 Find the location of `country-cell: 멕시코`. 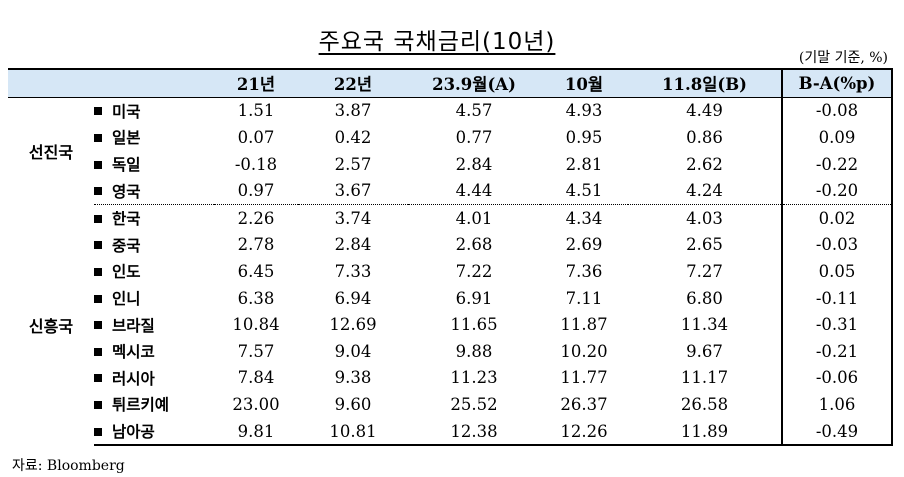

country-cell: 멕시코 is located at coordinates (154, 351).